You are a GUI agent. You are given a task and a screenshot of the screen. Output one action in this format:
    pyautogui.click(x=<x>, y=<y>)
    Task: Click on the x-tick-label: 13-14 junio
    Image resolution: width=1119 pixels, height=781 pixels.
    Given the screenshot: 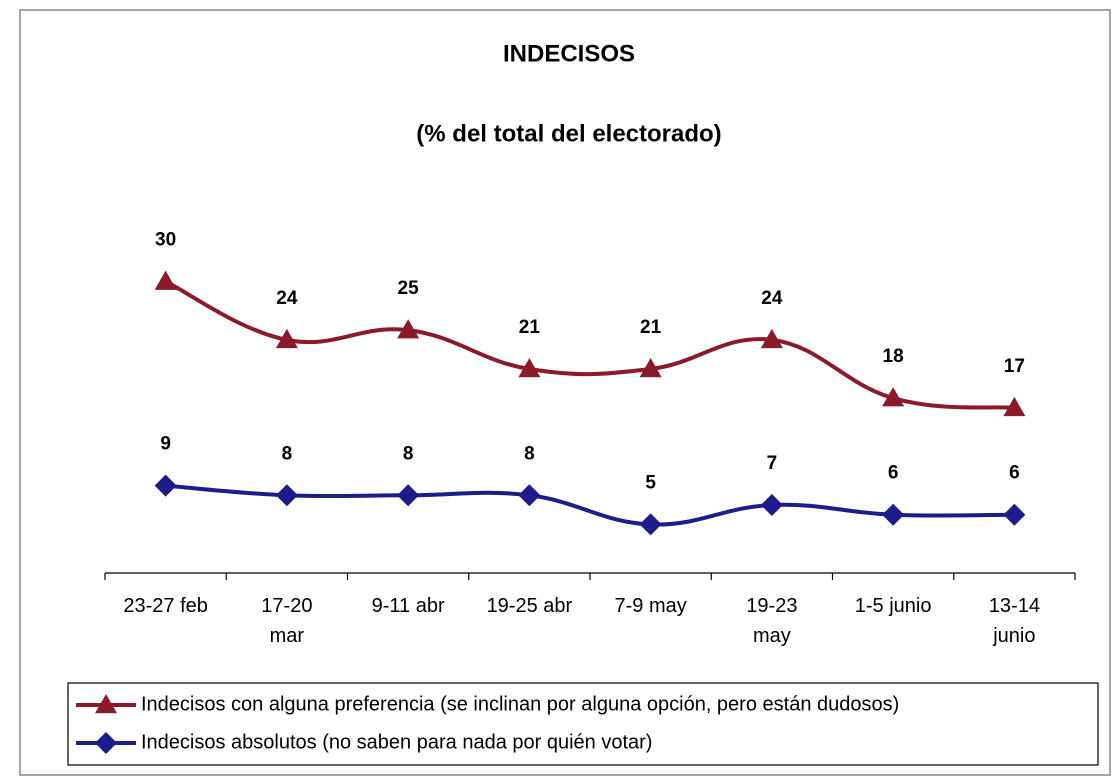 What is the action you would take?
    pyautogui.click(x=1014, y=621)
    